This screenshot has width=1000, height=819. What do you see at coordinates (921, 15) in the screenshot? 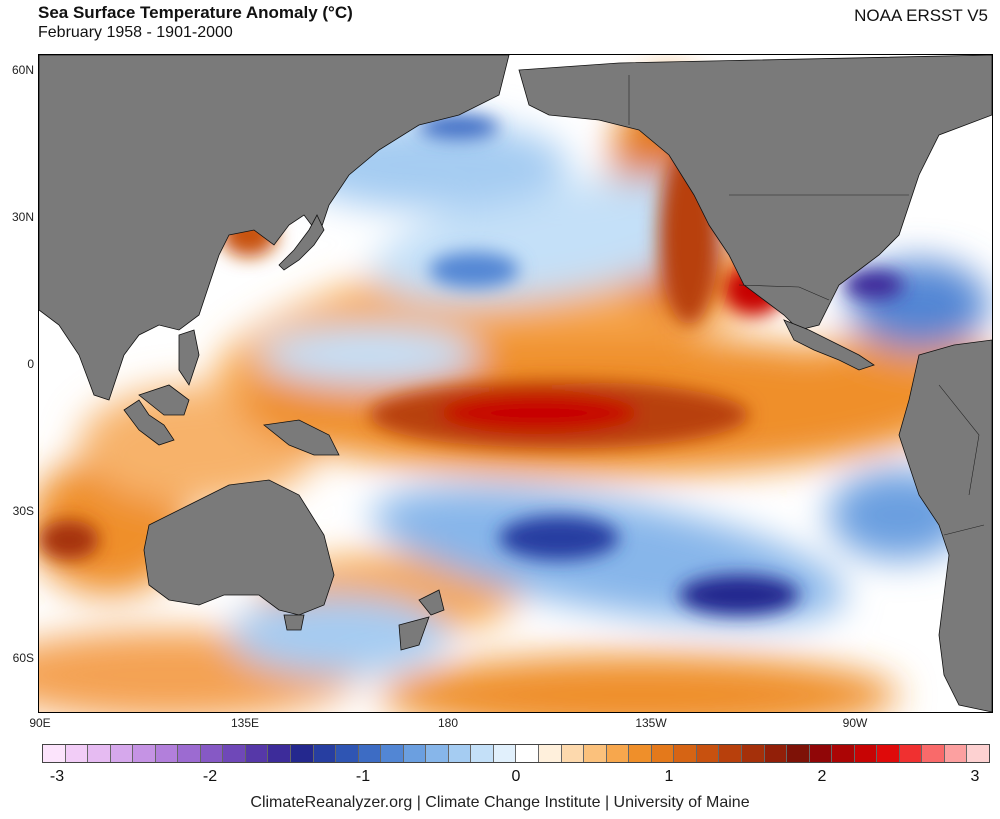
I see `dataset-label: NOAA ERSST V5` at bounding box center [921, 15].